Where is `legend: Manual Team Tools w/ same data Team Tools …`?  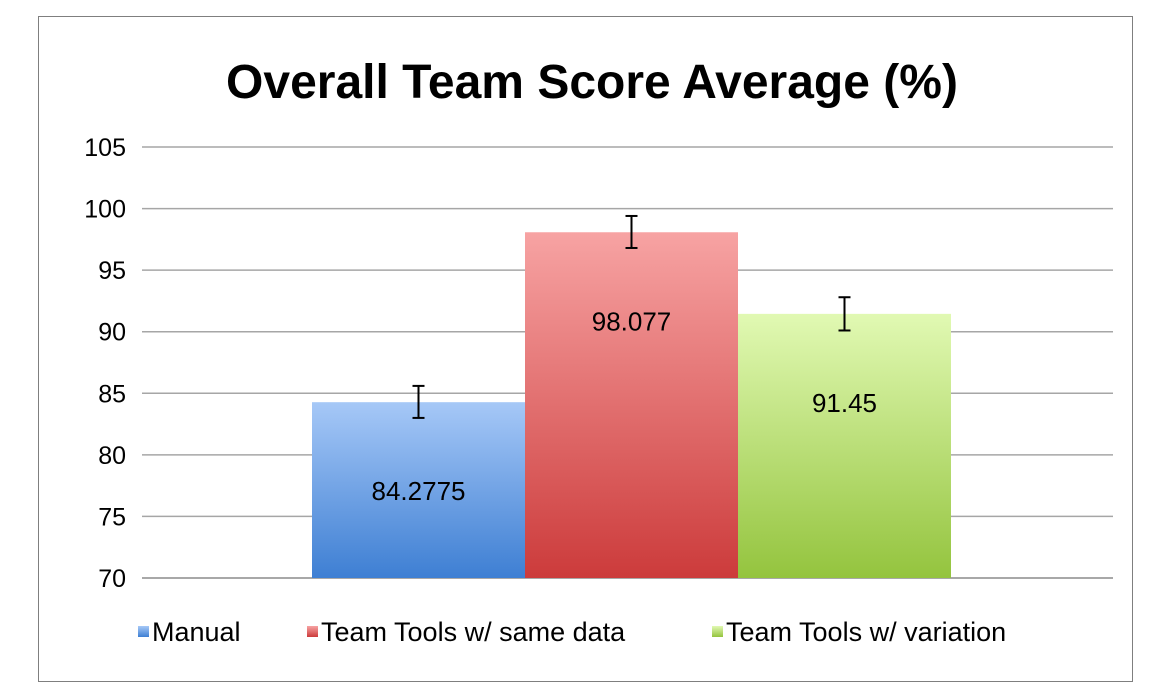
legend: Manual Team Tools w/ same data Team Tools … is located at coordinates (572, 632).